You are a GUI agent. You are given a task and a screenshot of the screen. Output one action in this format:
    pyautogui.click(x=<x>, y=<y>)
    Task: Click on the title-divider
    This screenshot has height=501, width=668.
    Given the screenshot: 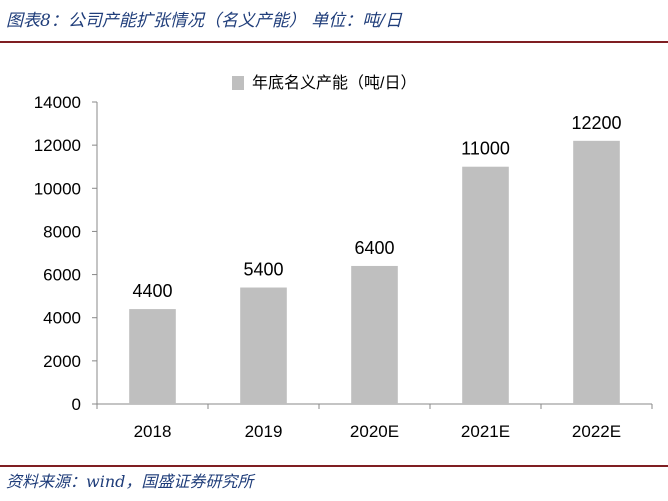 What is the action you would take?
    pyautogui.click(x=334, y=42)
    